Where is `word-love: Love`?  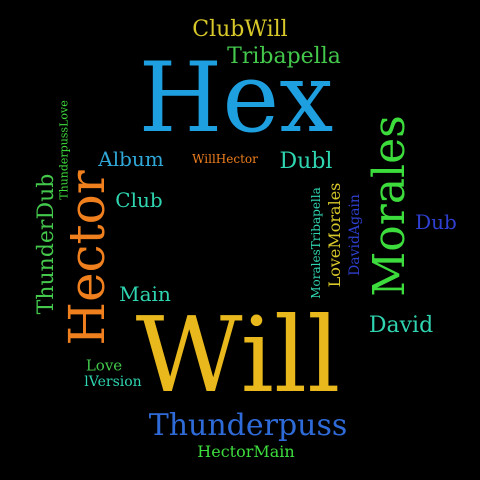
word-love: Love is located at coordinates (104, 365).